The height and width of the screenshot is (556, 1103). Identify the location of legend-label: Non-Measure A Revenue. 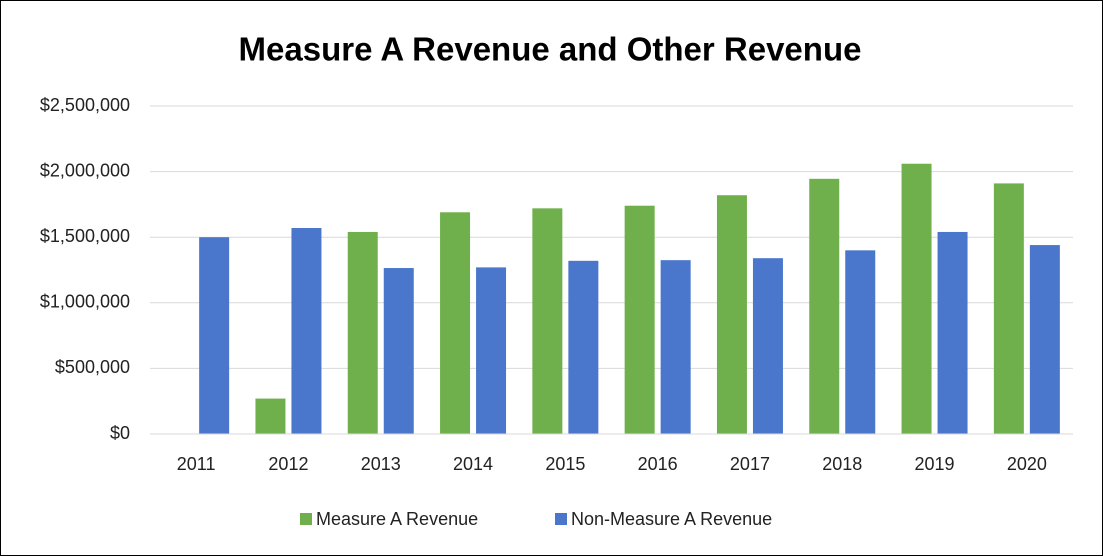
(671, 519).